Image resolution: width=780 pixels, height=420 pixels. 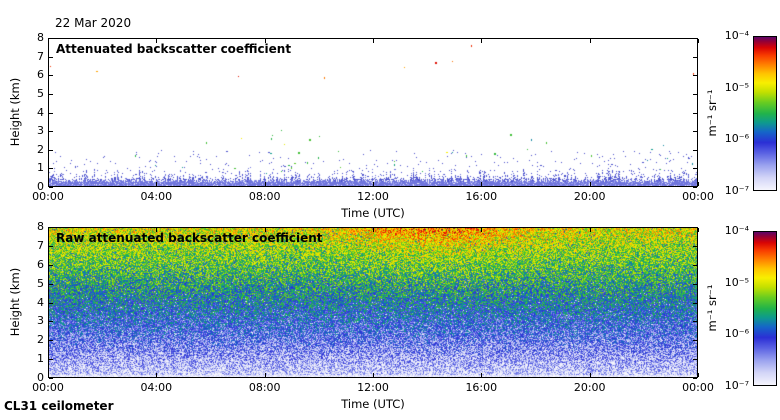 I want to click on panel-title-attenuated: Attenuated backscatter coefficient, so click(x=174, y=49).